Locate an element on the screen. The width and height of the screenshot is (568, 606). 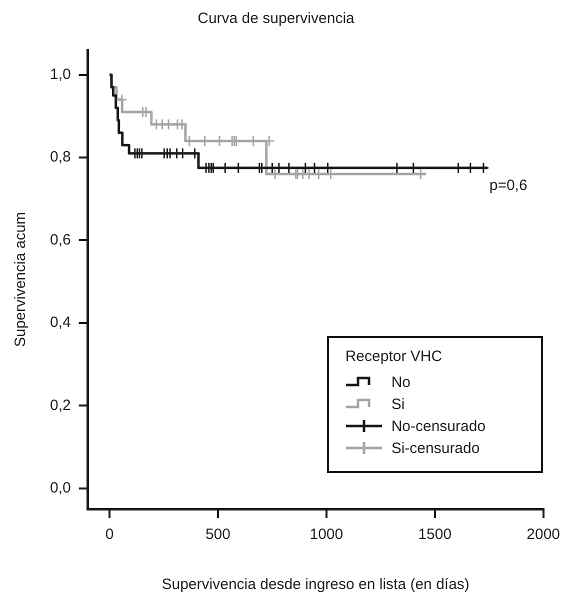
annotation: p=0,6 is located at coordinates (508, 185).